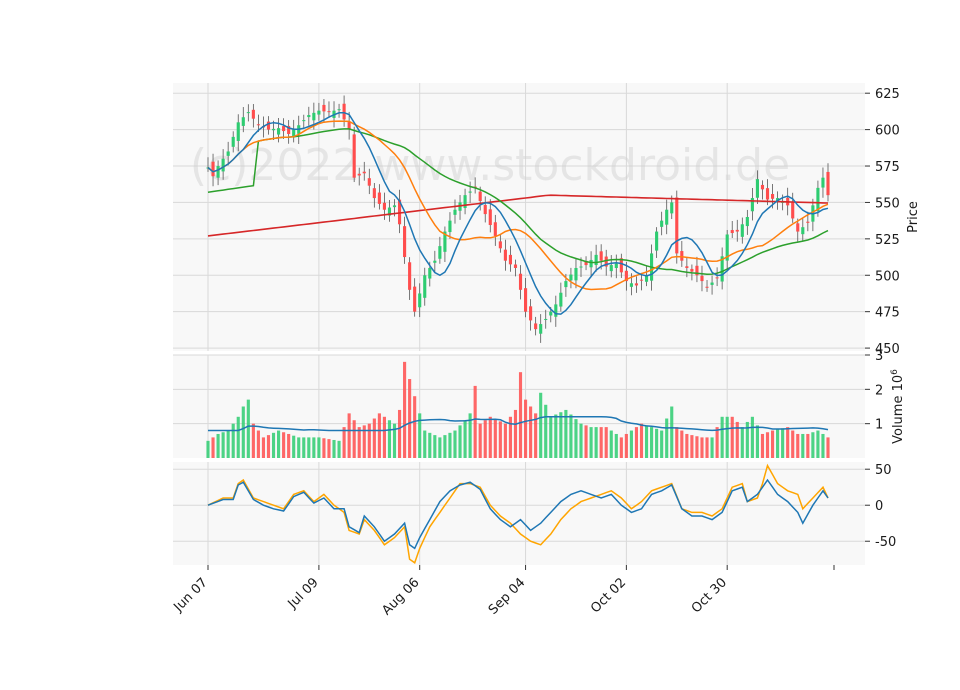 This screenshot has height=690, width=960. Describe the element at coordinates (887, 203) in the screenshot. I see `price-tick-label: 550` at that location.